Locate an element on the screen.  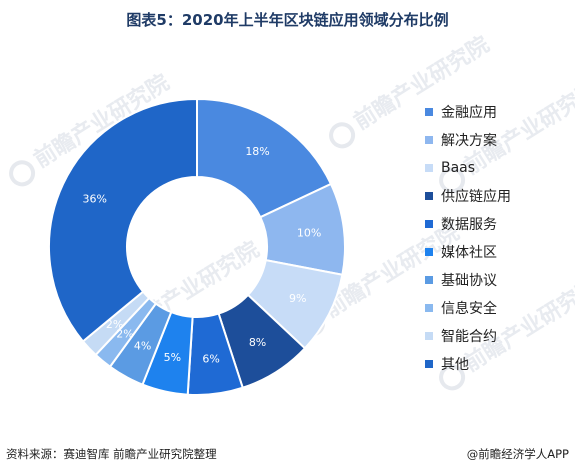
legend-item: 数据服务 is located at coordinates (468, 224).